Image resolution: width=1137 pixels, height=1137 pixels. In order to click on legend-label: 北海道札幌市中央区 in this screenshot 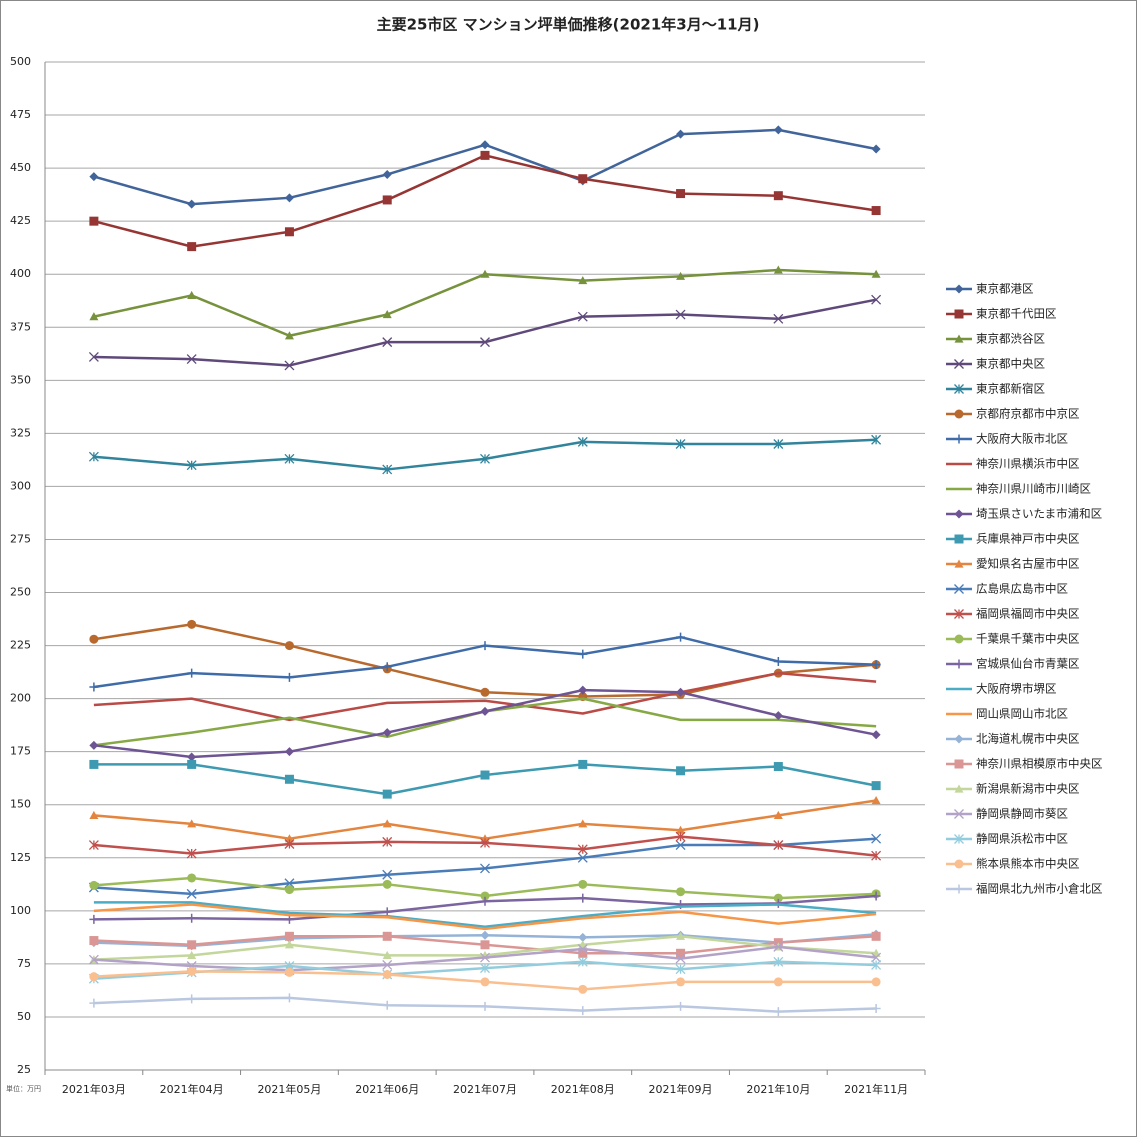, I will do `click(1028, 739)`.